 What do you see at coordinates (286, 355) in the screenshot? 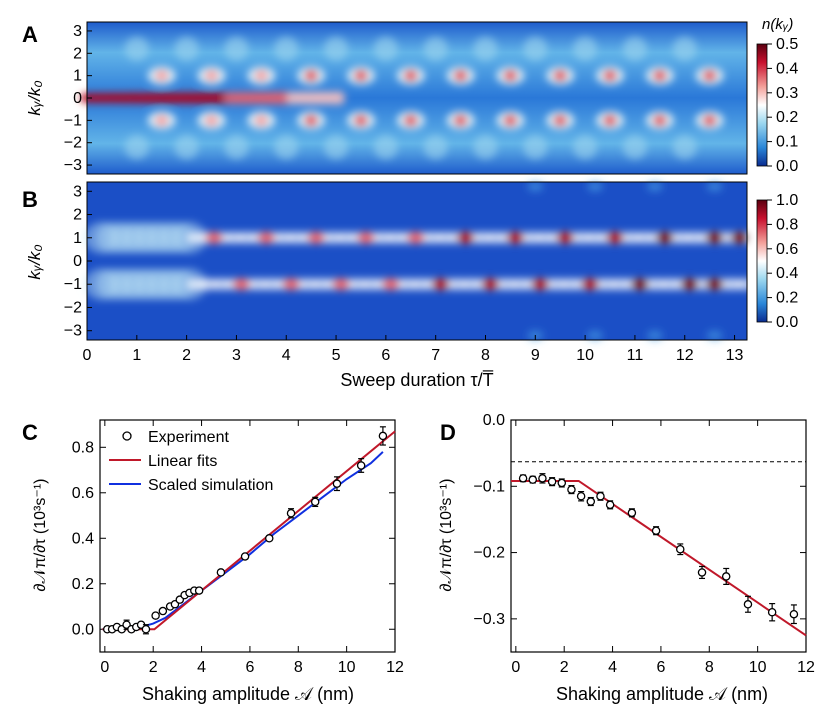
I see `heatmap-xtick-label: 4` at bounding box center [286, 355].